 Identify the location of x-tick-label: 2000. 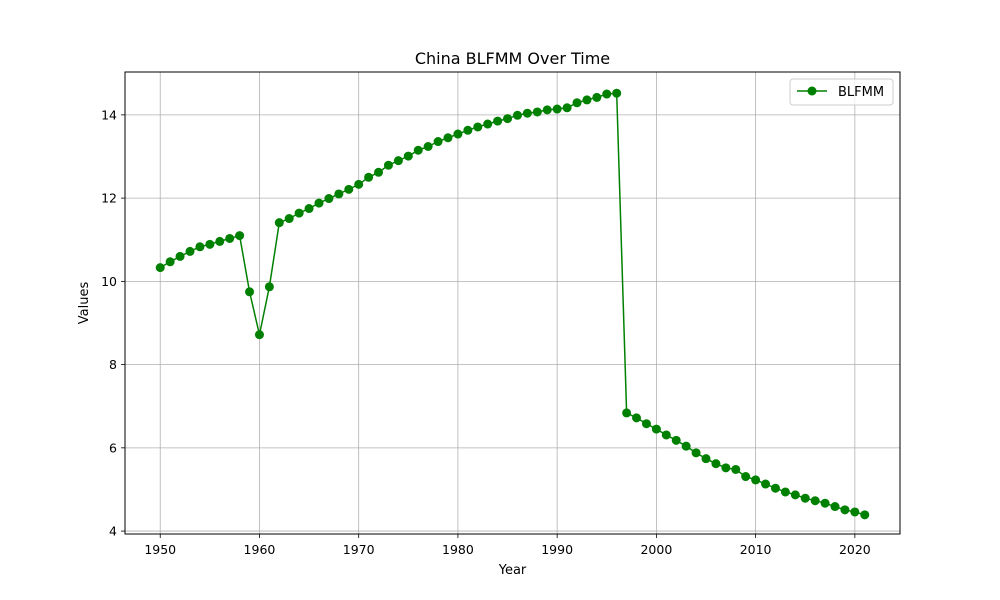
(656, 549).